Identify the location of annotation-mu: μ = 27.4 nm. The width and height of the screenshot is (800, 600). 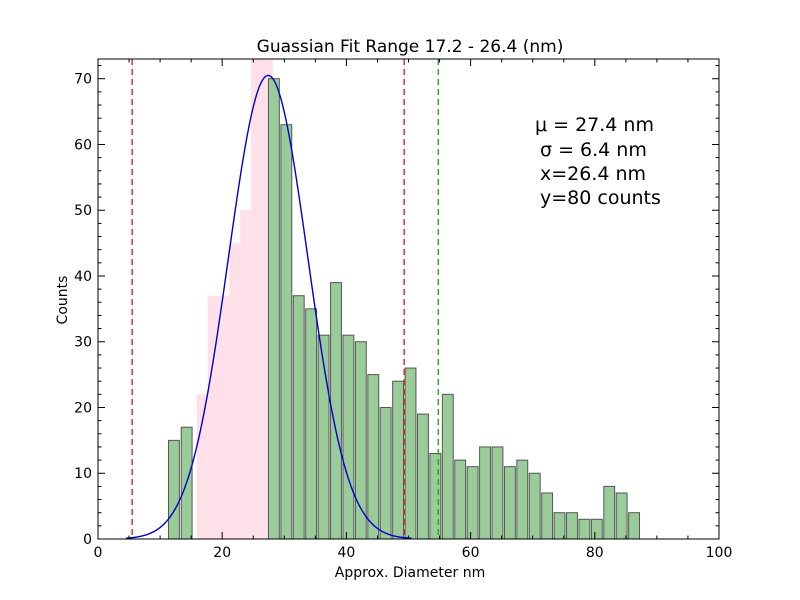
(594, 125).